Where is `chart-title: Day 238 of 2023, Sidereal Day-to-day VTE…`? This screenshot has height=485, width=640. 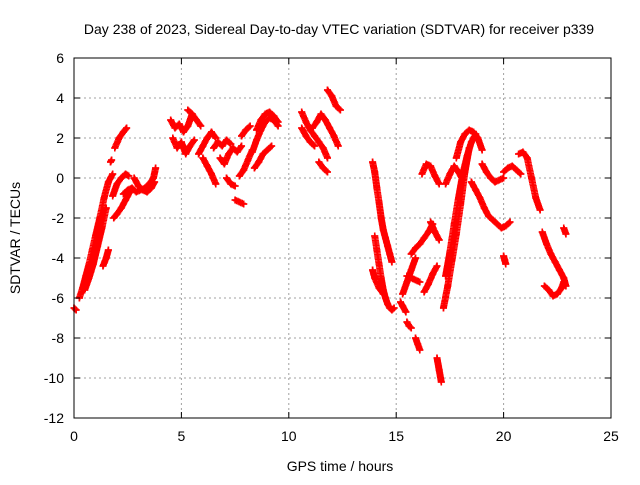
chart-title: Day 238 of 2023, Sidereal Day-to-day VTE… is located at coordinates (339, 29).